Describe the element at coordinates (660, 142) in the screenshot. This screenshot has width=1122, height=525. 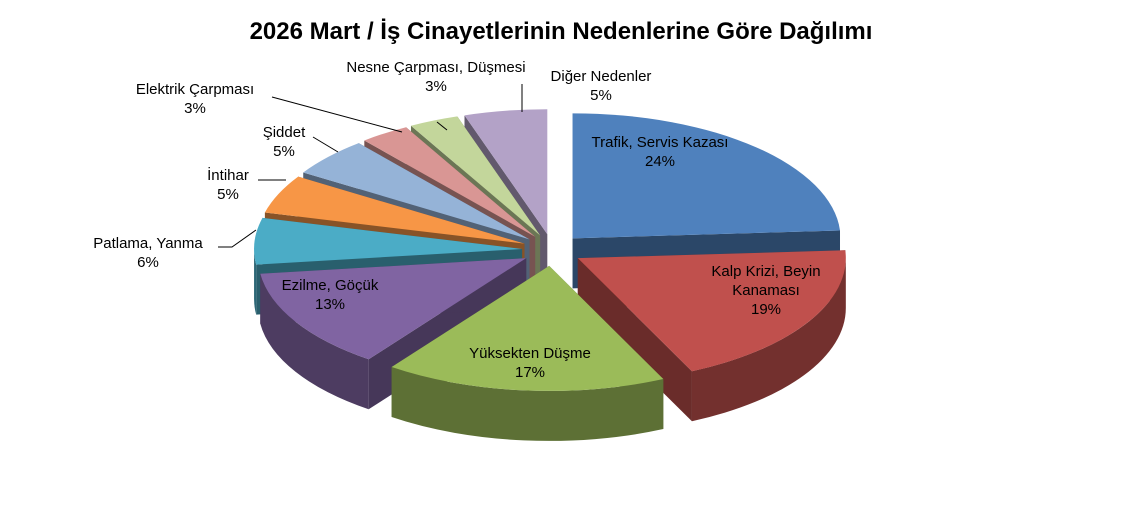
I see `category-name: Trafik, Servis Kazası` at that location.